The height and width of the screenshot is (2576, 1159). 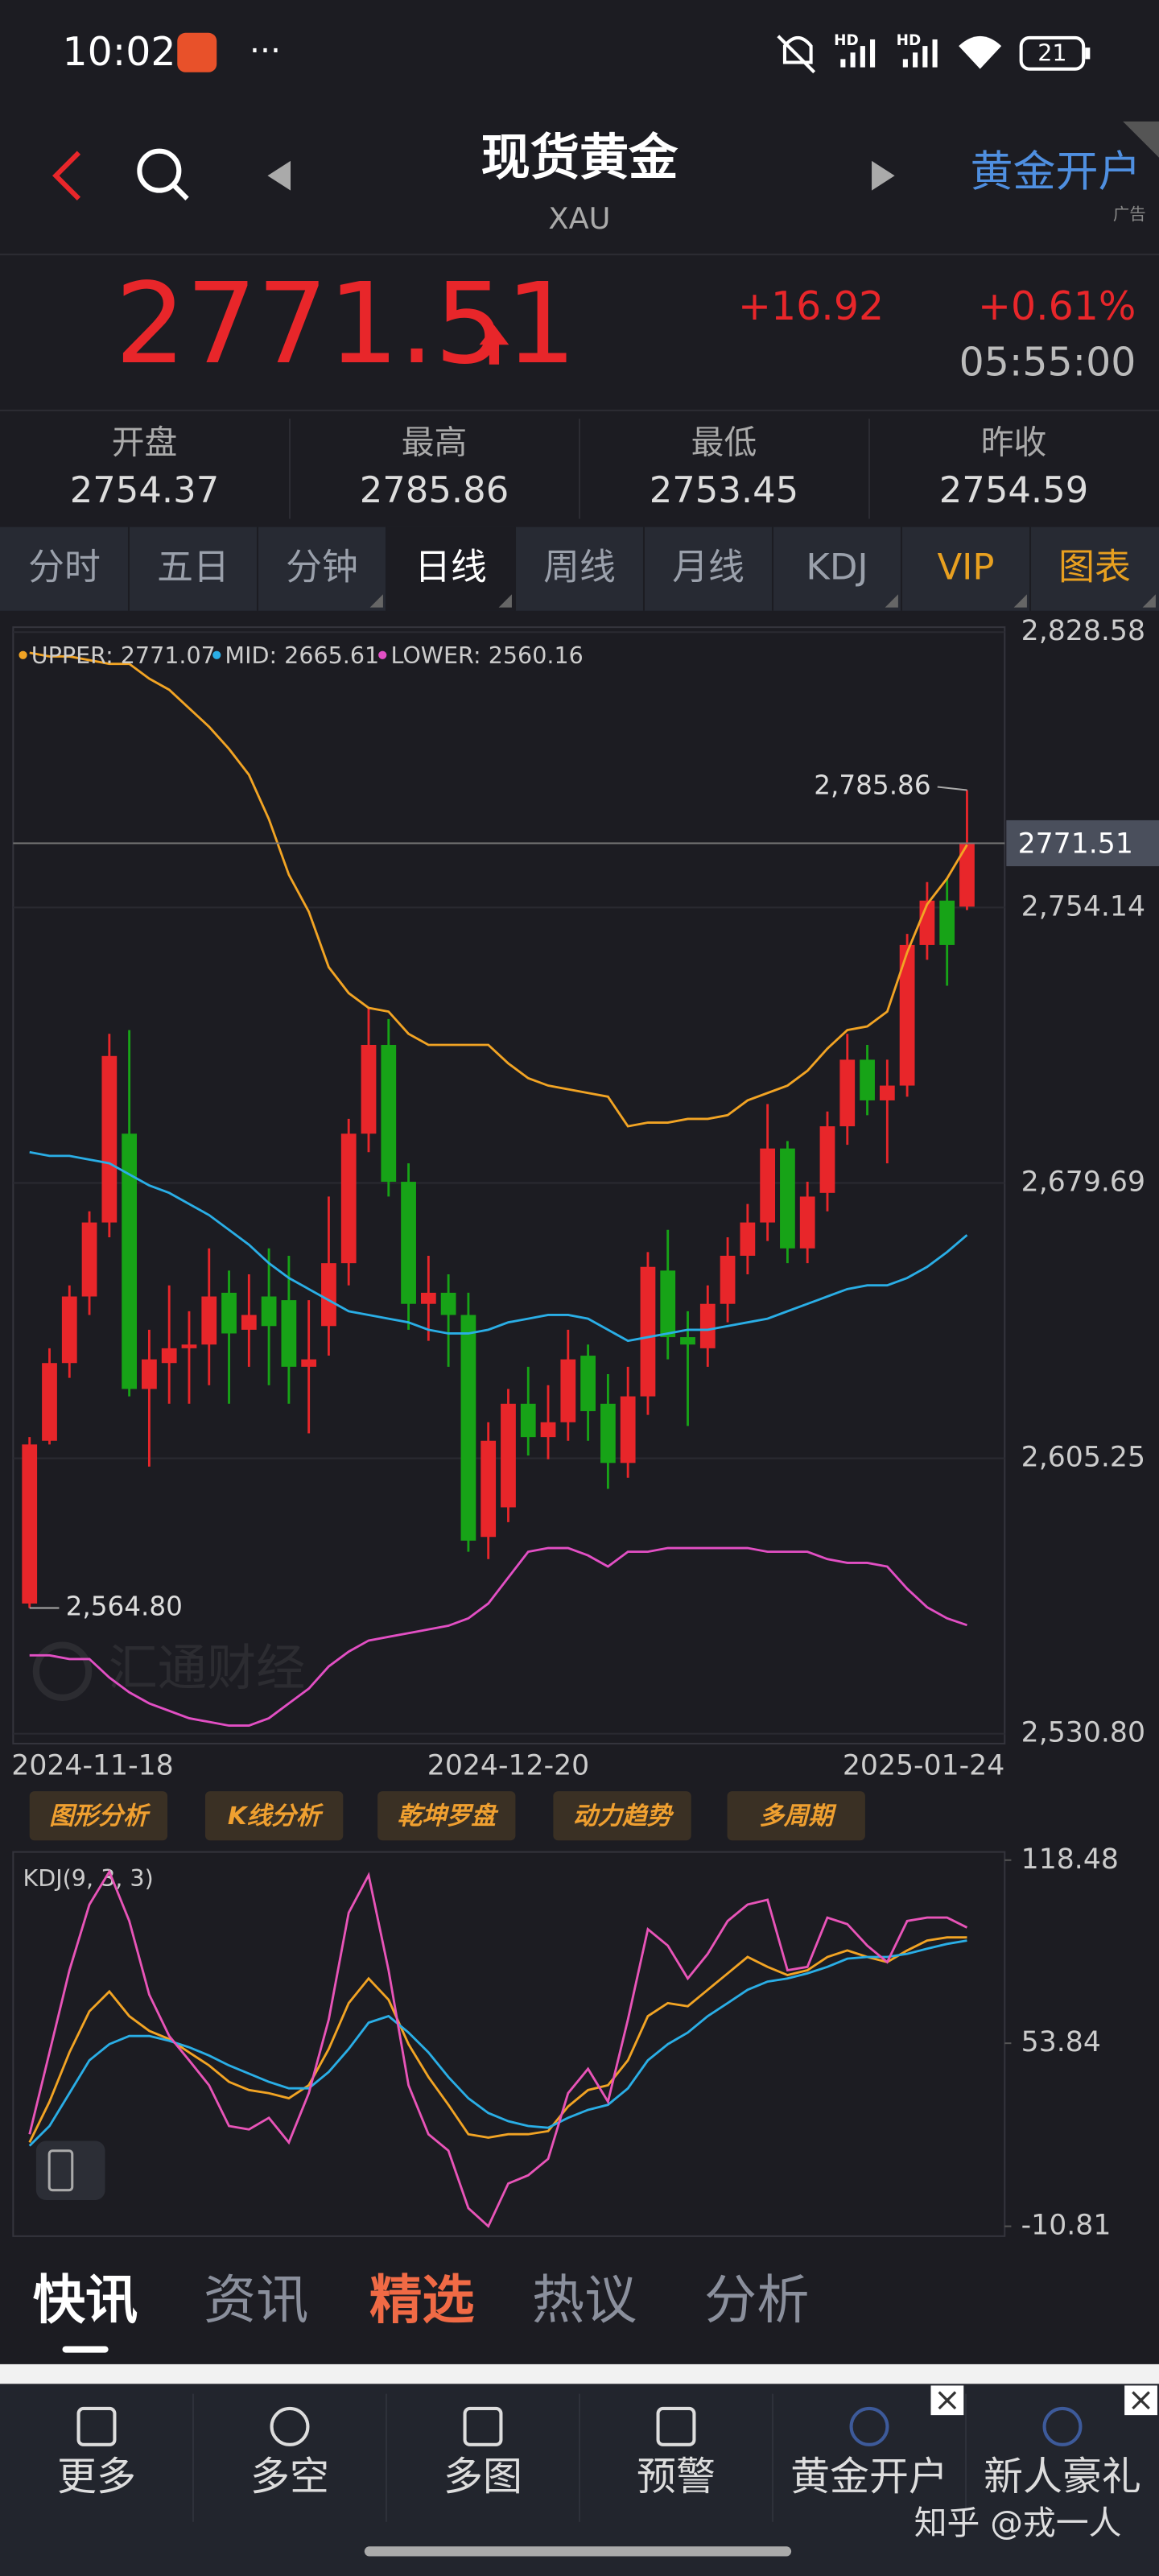 What do you see at coordinates (486, 655) in the screenshot?
I see `legend-label: LOWER: 2560.16` at bounding box center [486, 655].